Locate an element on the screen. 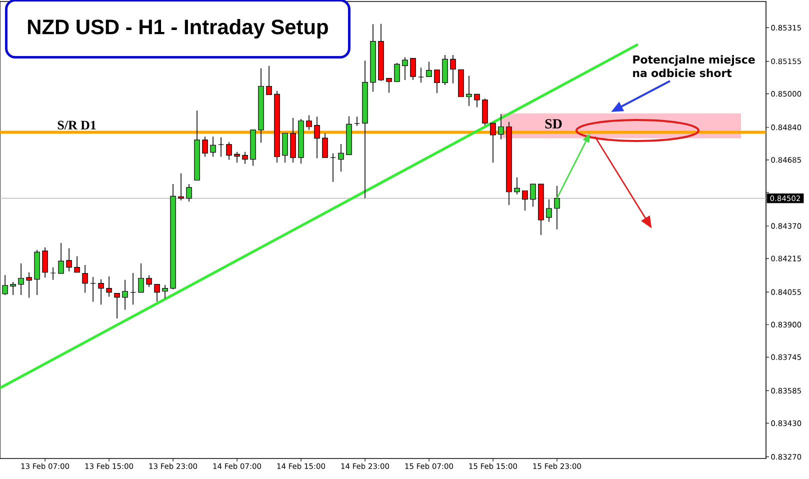 This screenshot has height=479, width=809. annotation: Potencjalne miejsce na odbicie short is located at coordinates (694, 66).